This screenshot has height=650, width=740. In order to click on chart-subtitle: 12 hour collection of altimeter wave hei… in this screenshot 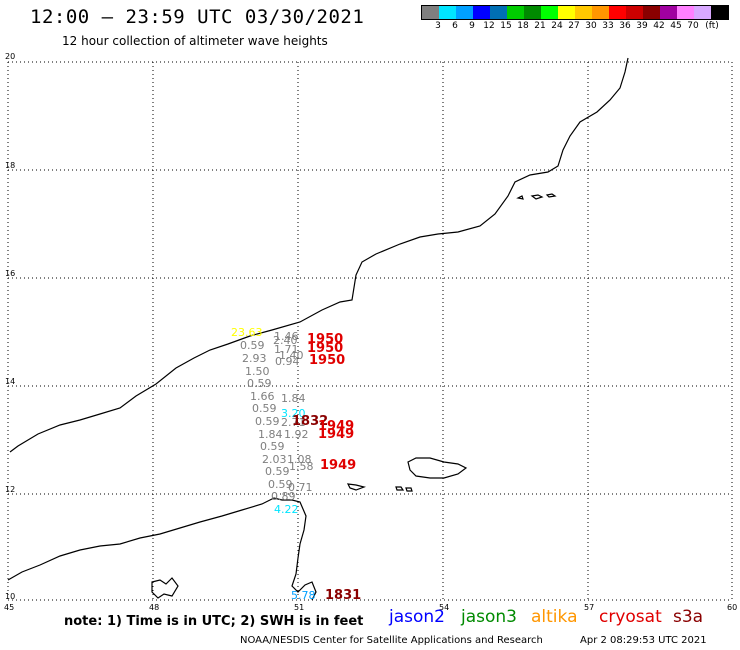, I will do `click(195, 41)`.